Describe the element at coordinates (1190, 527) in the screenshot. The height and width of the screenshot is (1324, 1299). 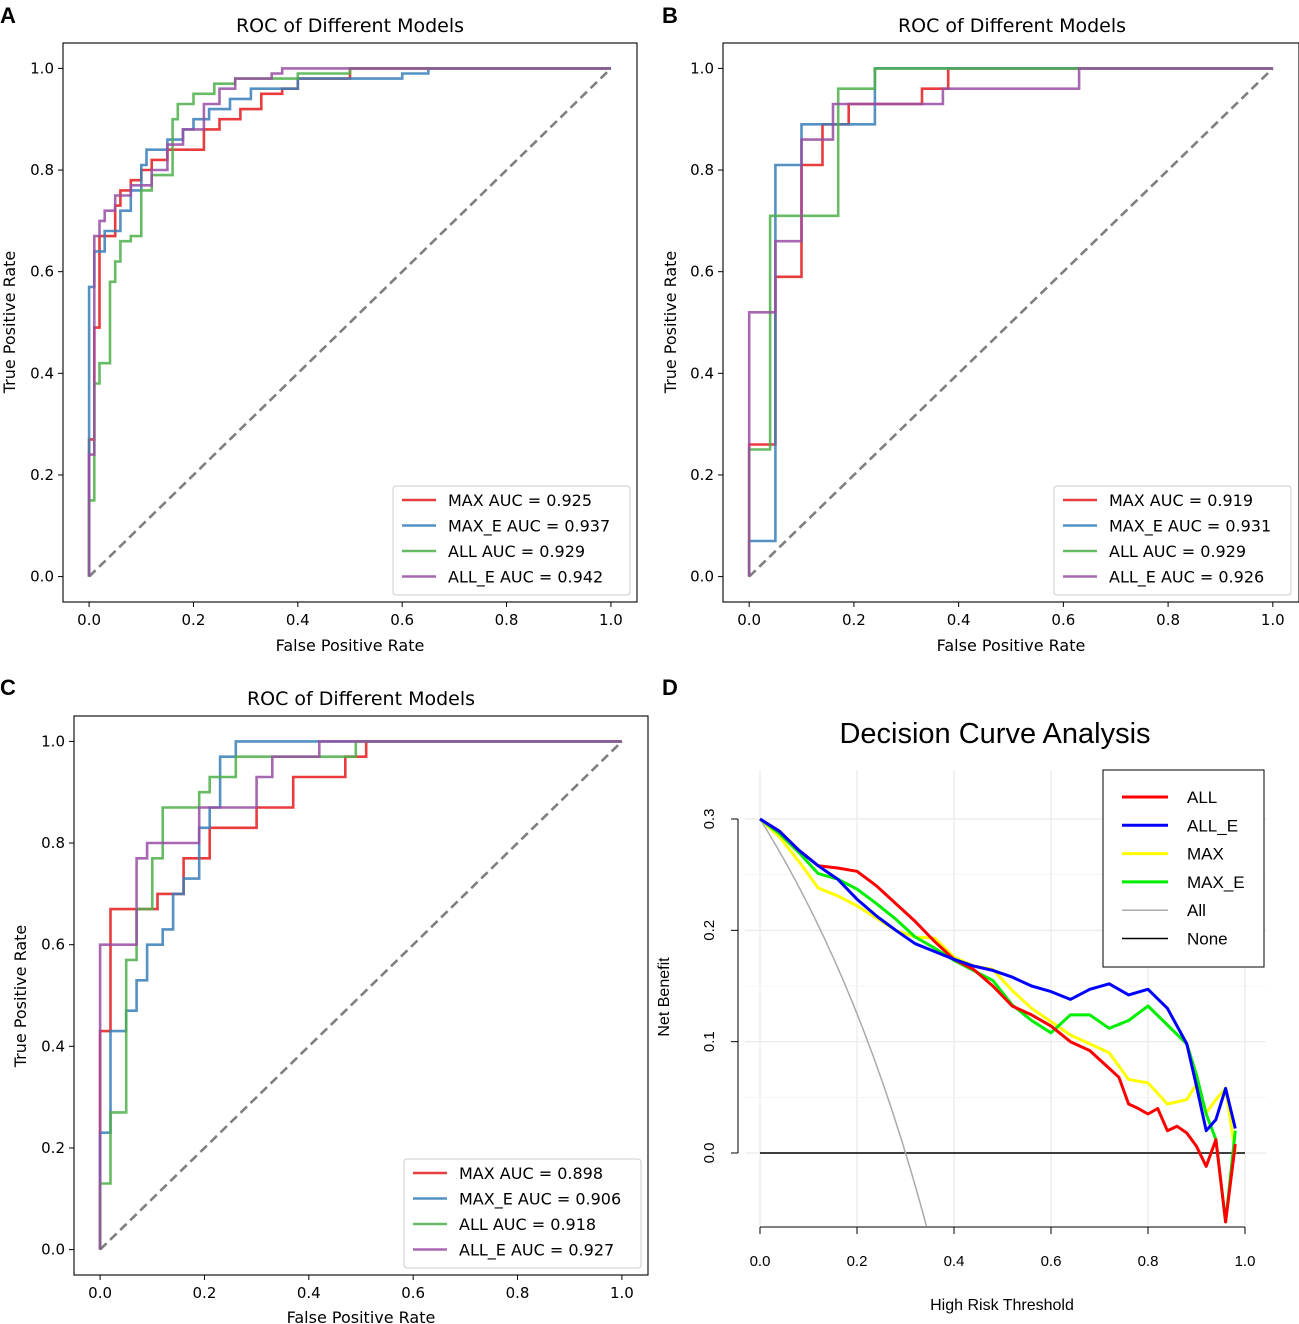
I see `legend-entry: MAX_E AUC = 0.931` at that location.